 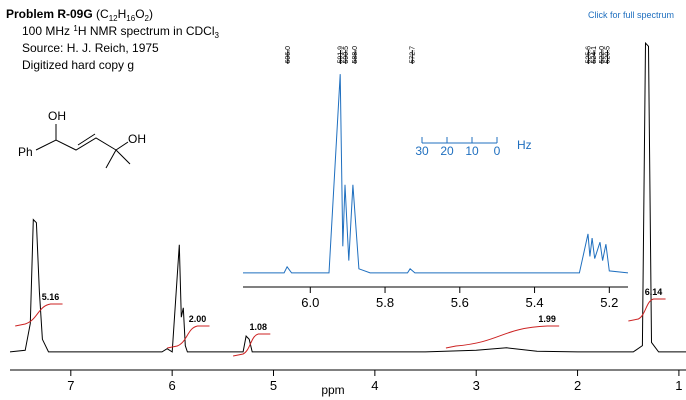 I want to click on peak-label: 520.5, so click(x=607, y=55).